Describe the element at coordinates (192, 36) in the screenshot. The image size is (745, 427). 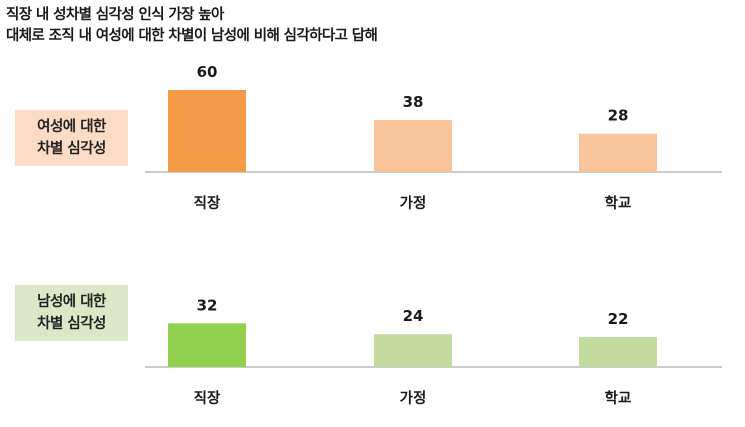
I see `chart-subtitle: 대체로 조직 내 여성에 대한 차별이 남성에 비해 심각하다고 답해` at that location.